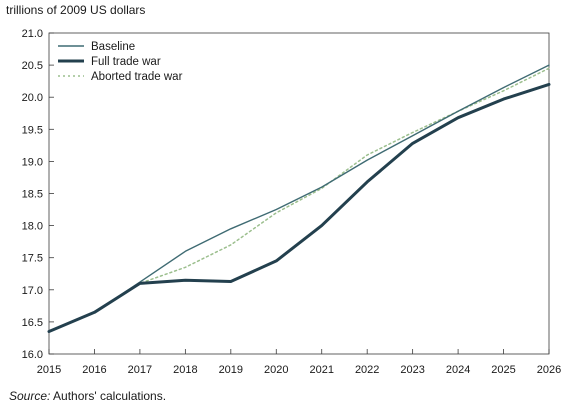 The height and width of the screenshot is (410, 567). Describe the element at coordinates (32, 34) in the screenshot. I see `y-tick-label: 21.0` at that location.